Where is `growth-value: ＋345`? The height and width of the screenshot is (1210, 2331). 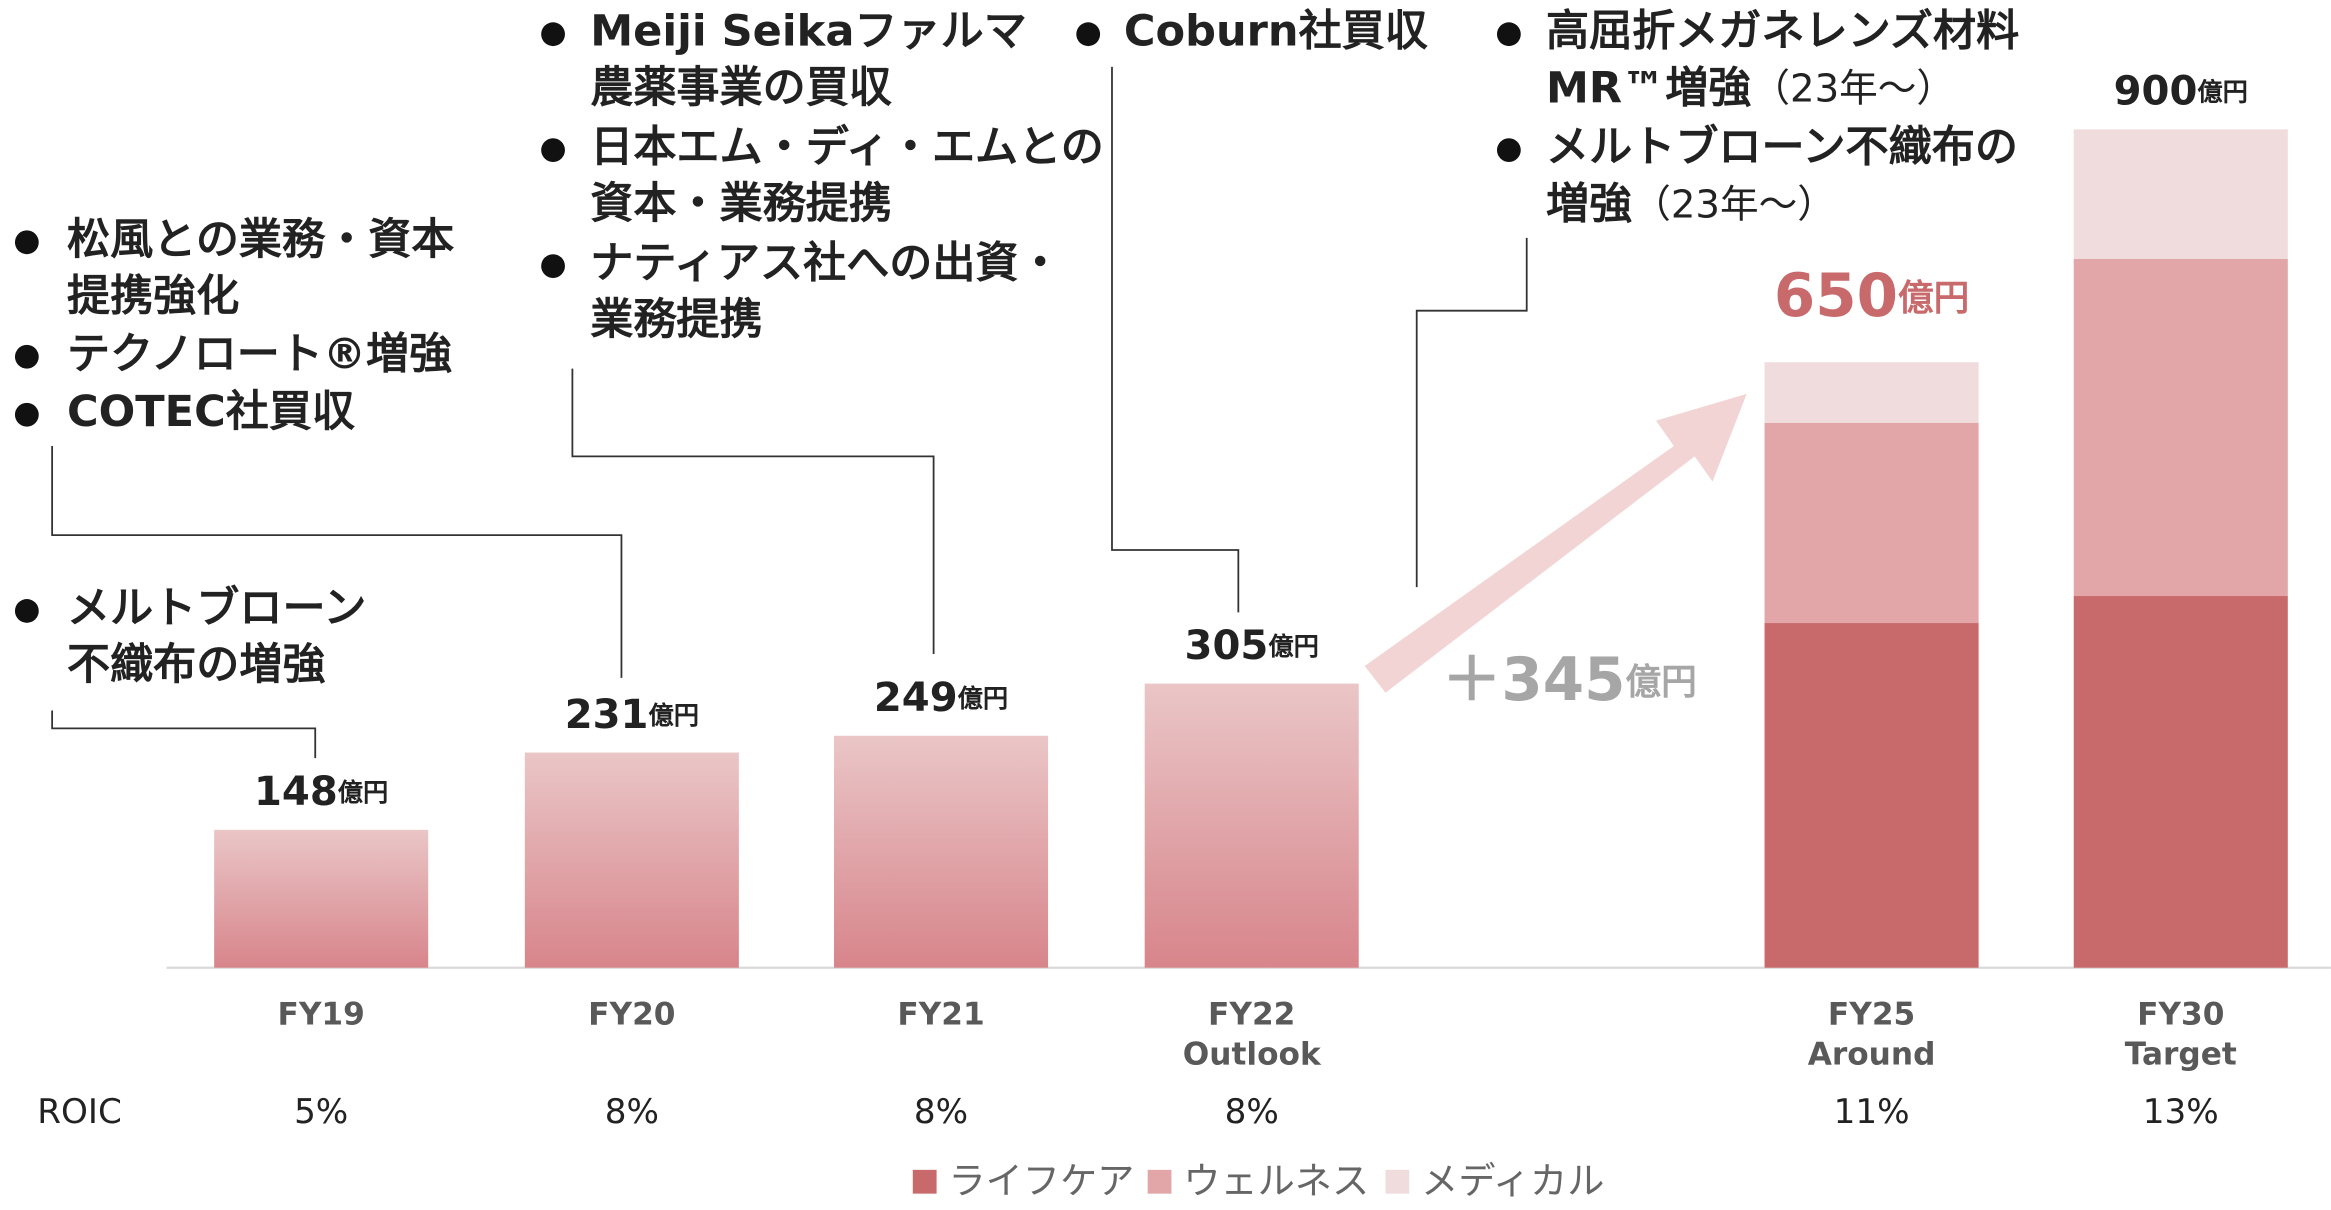 growth-value: ＋345 is located at coordinates (1534, 680).